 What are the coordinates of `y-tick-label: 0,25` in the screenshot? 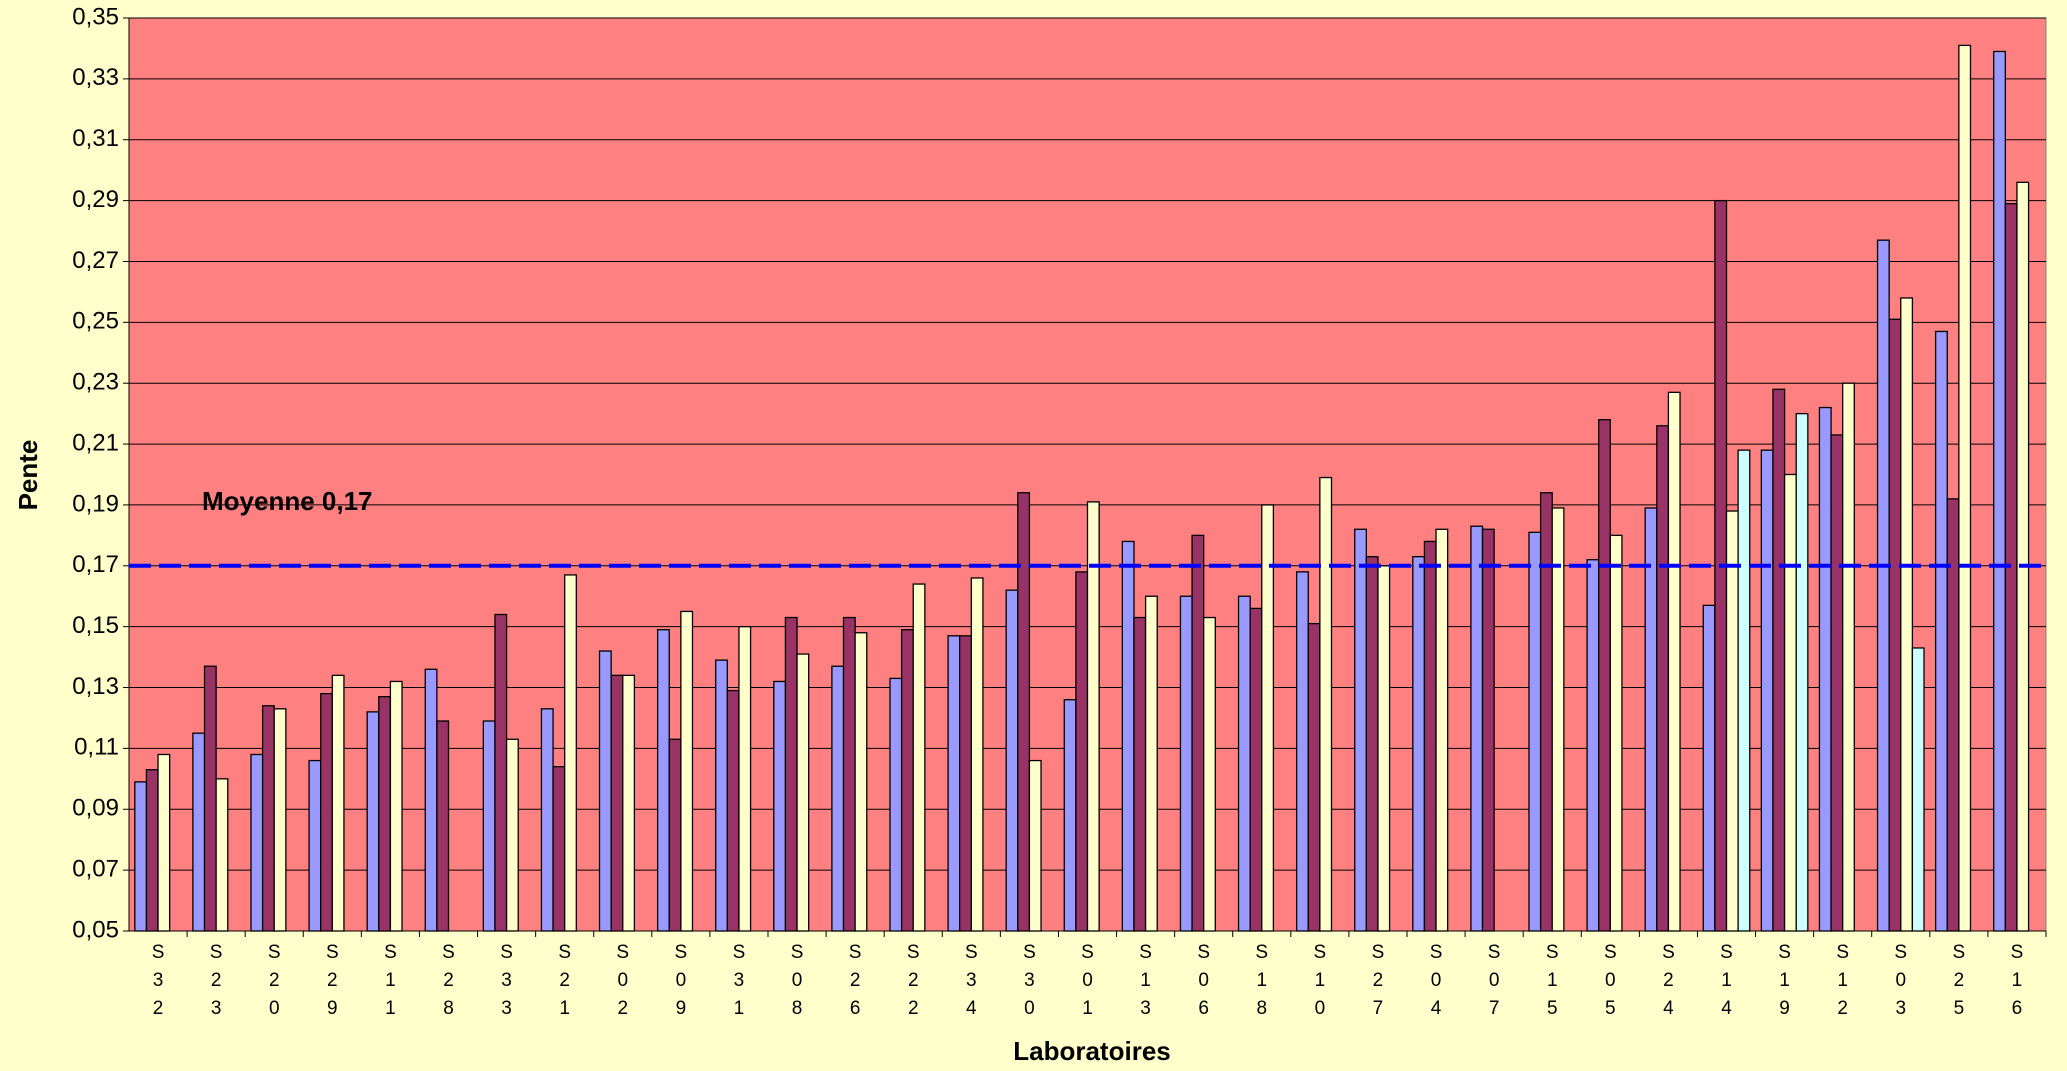 It's located at (95, 321).